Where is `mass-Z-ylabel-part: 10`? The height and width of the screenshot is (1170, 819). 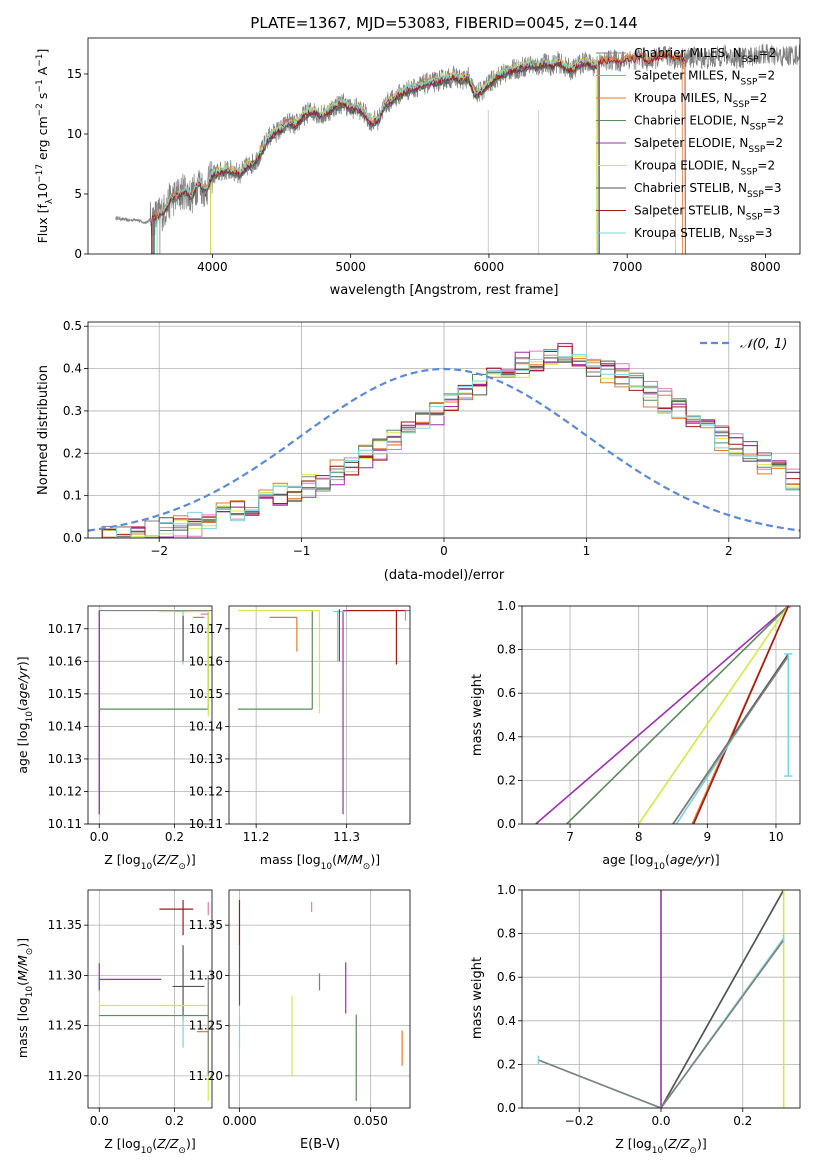 mass-Z-ylabel-part: 10 is located at coordinates (30, 992).